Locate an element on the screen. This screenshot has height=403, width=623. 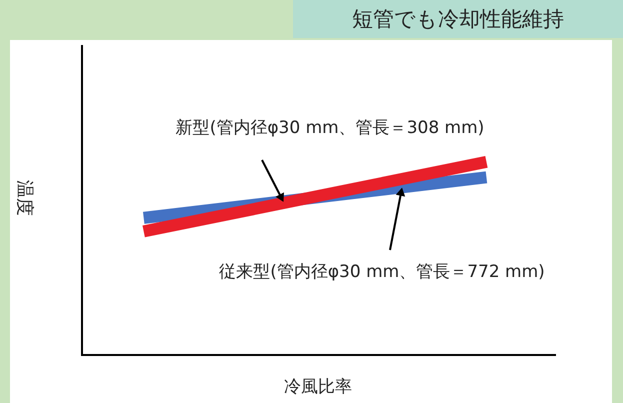
y-axis-title: 温度 is located at coordinates (24, 198).